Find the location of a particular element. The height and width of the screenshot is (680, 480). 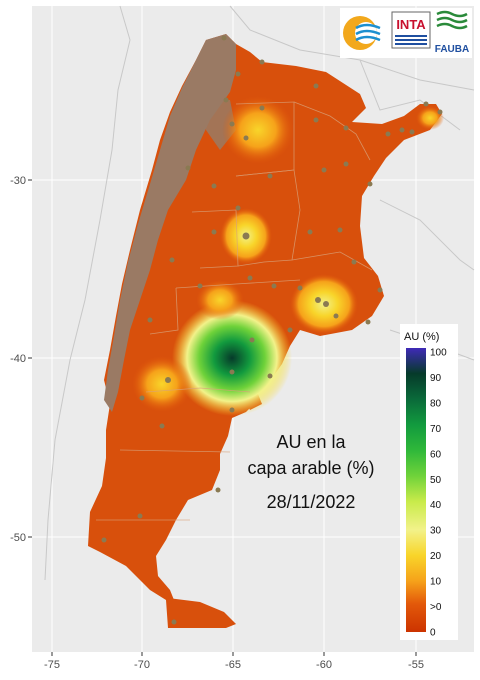

y-tick-label: -40 is located at coordinates (18, 359).